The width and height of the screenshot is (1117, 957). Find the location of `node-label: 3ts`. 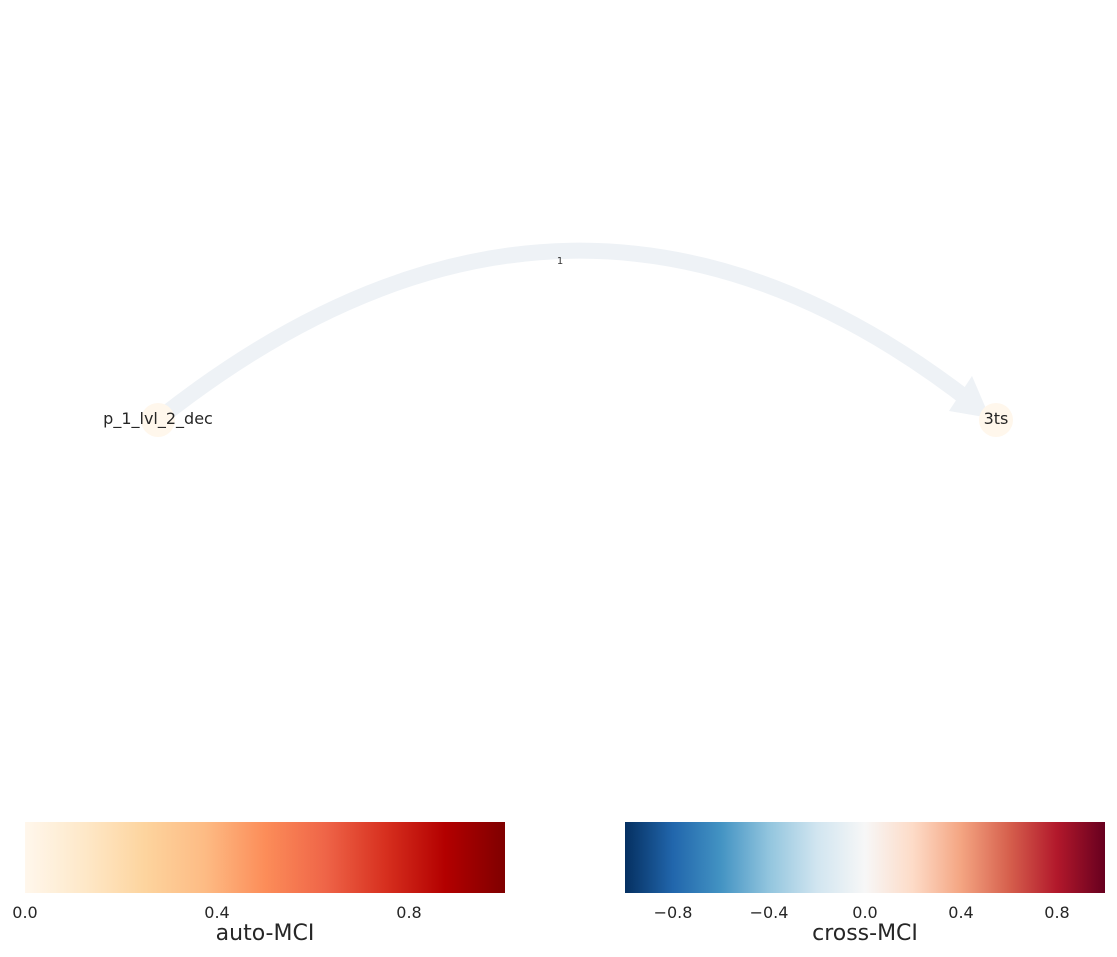

node-label: 3ts is located at coordinates (996, 418).